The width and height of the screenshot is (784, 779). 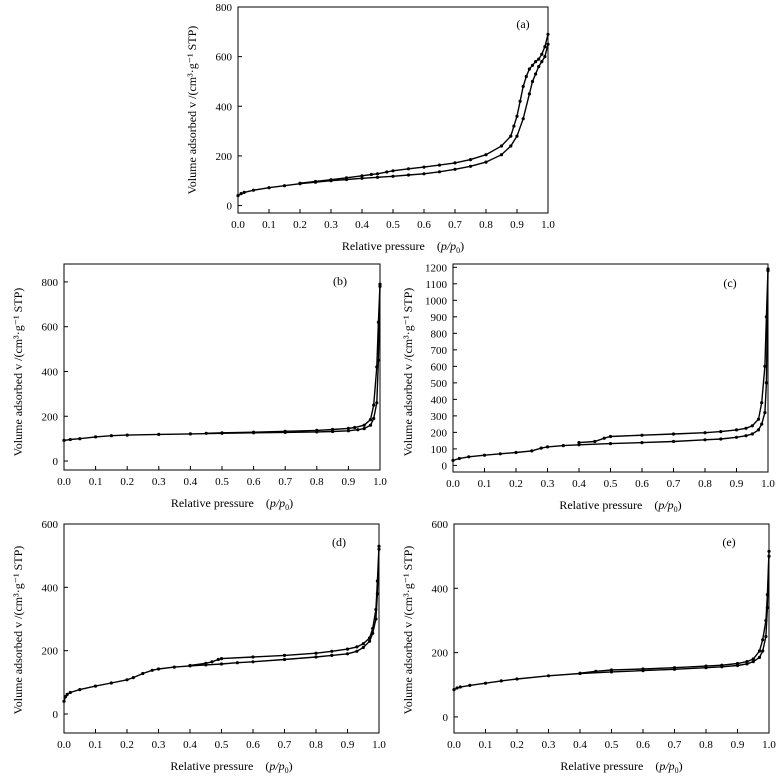 I want to click on y-tick-label: 900, so click(x=439, y=318).